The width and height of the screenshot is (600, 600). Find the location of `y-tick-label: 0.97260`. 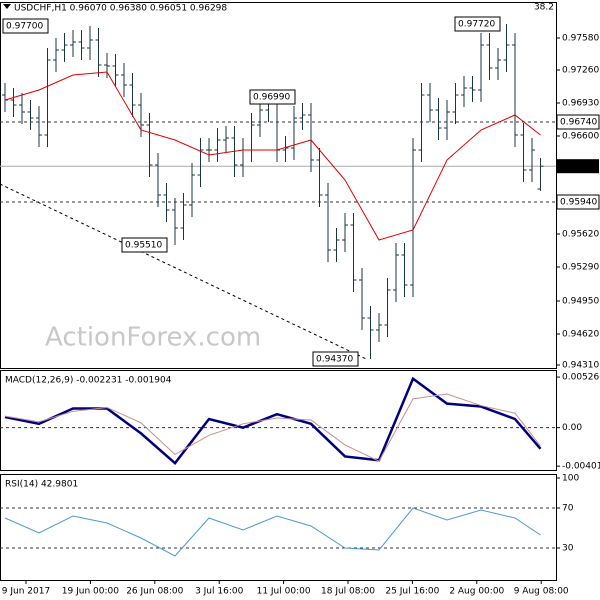

y-tick-label: 0.97260 is located at coordinates (580, 71).